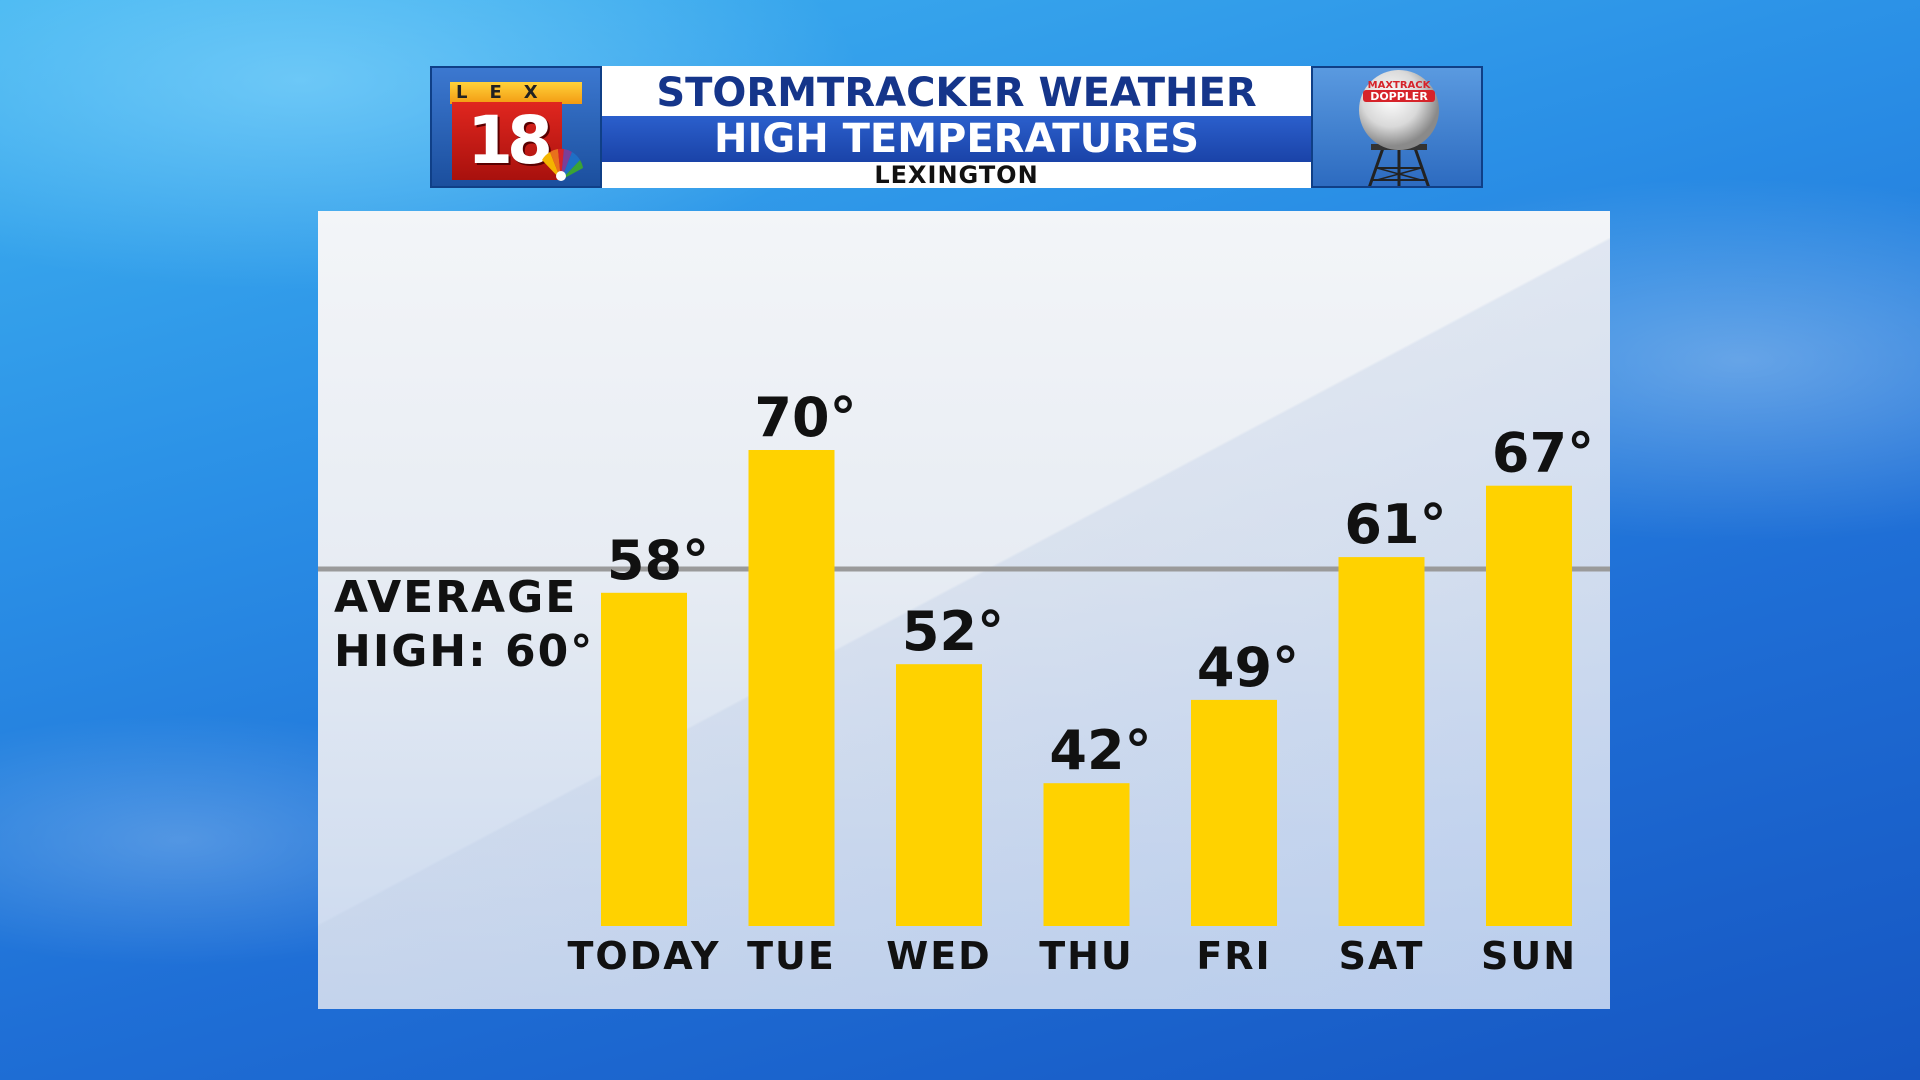 This screenshot has height=1080, width=1920. What do you see at coordinates (805, 417) in the screenshot?
I see `bar-value-label: 70°` at bounding box center [805, 417].